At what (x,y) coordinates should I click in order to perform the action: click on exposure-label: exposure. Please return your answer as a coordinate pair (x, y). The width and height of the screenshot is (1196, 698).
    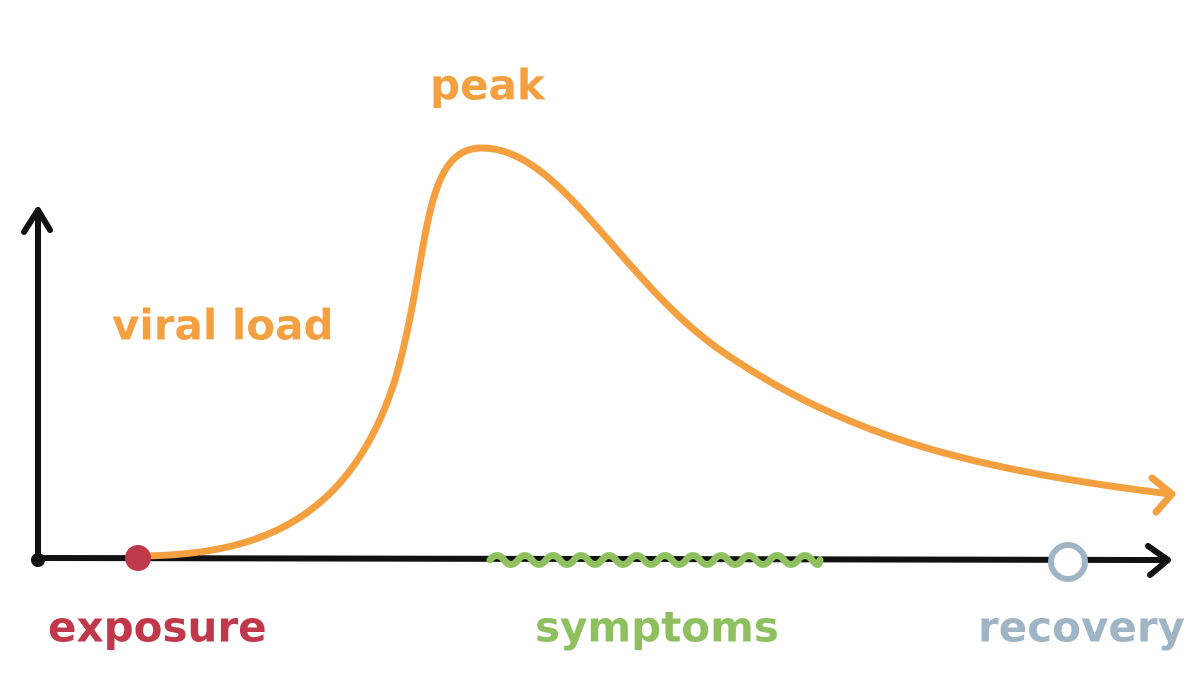
    Looking at the image, I should click on (157, 627).